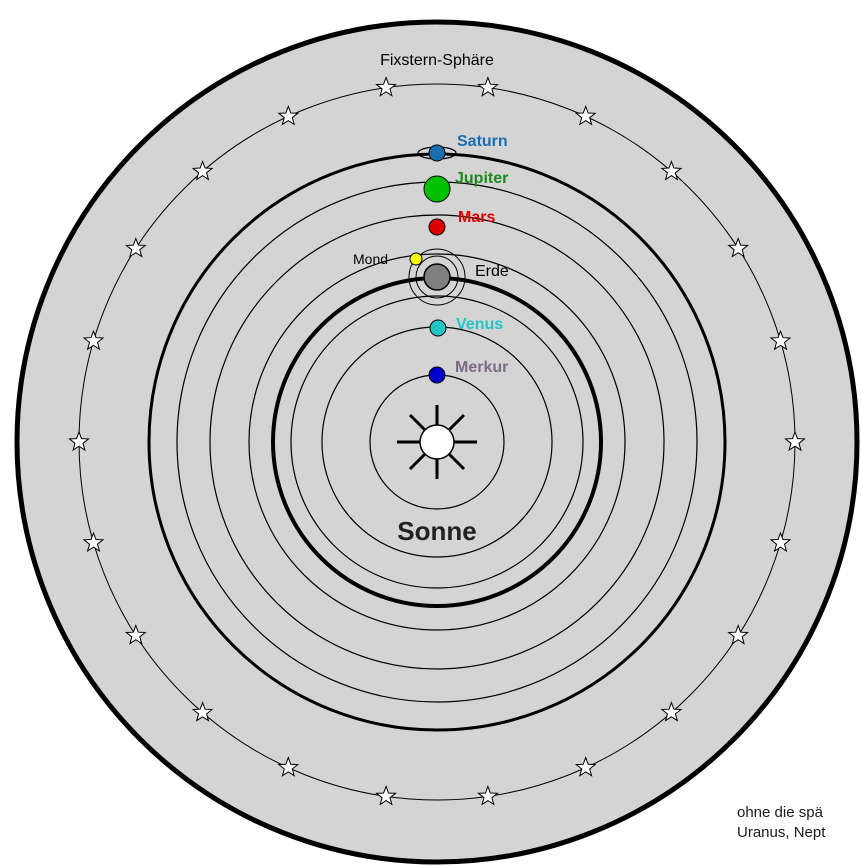  What do you see at coordinates (781, 832) in the screenshot?
I see `footnote-line-2: Uranus, Nept` at bounding box center [781, 832].